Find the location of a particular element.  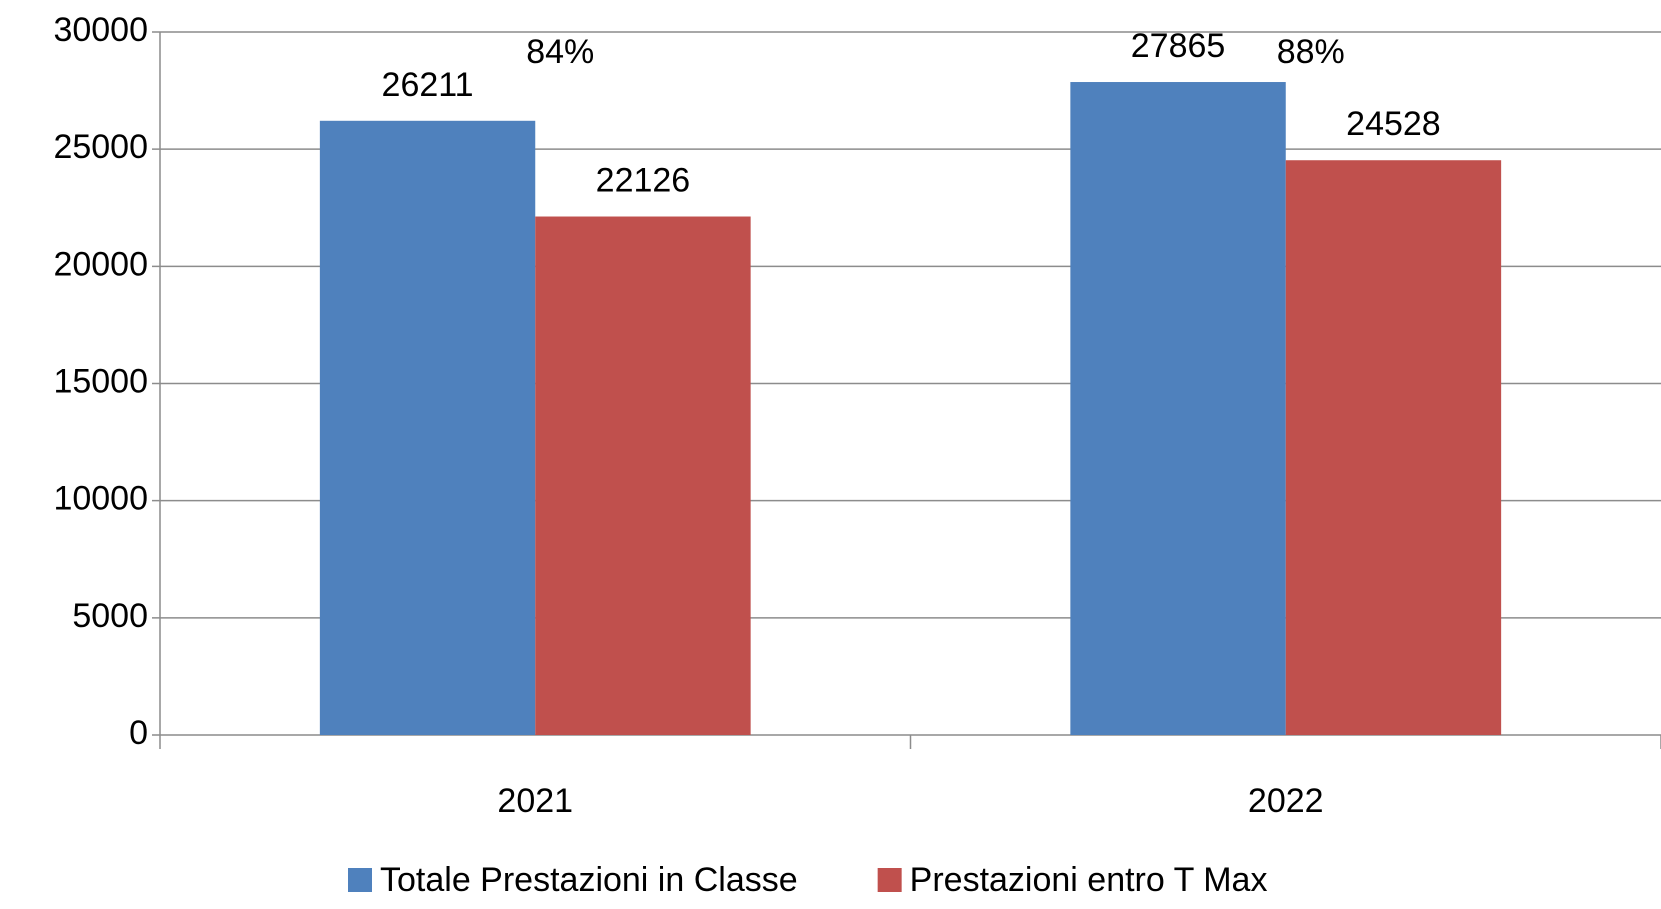

data-label: 26211 is located at coordinates (428, 85).